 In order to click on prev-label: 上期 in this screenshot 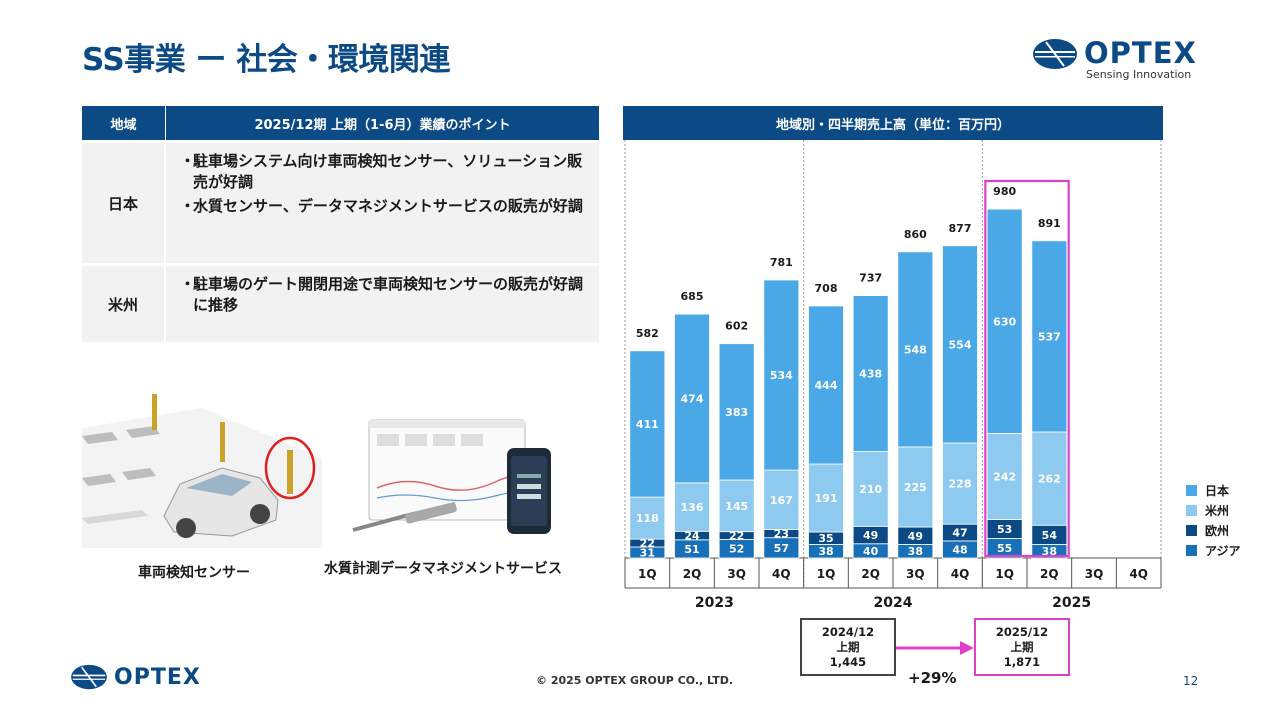, I will do `click(848, 647)`.